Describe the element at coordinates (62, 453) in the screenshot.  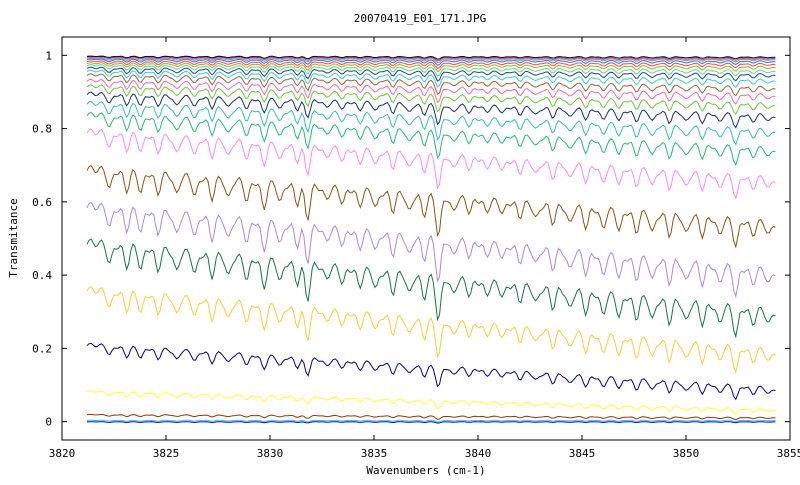
I see `x-tick-label: 3820` at that location.